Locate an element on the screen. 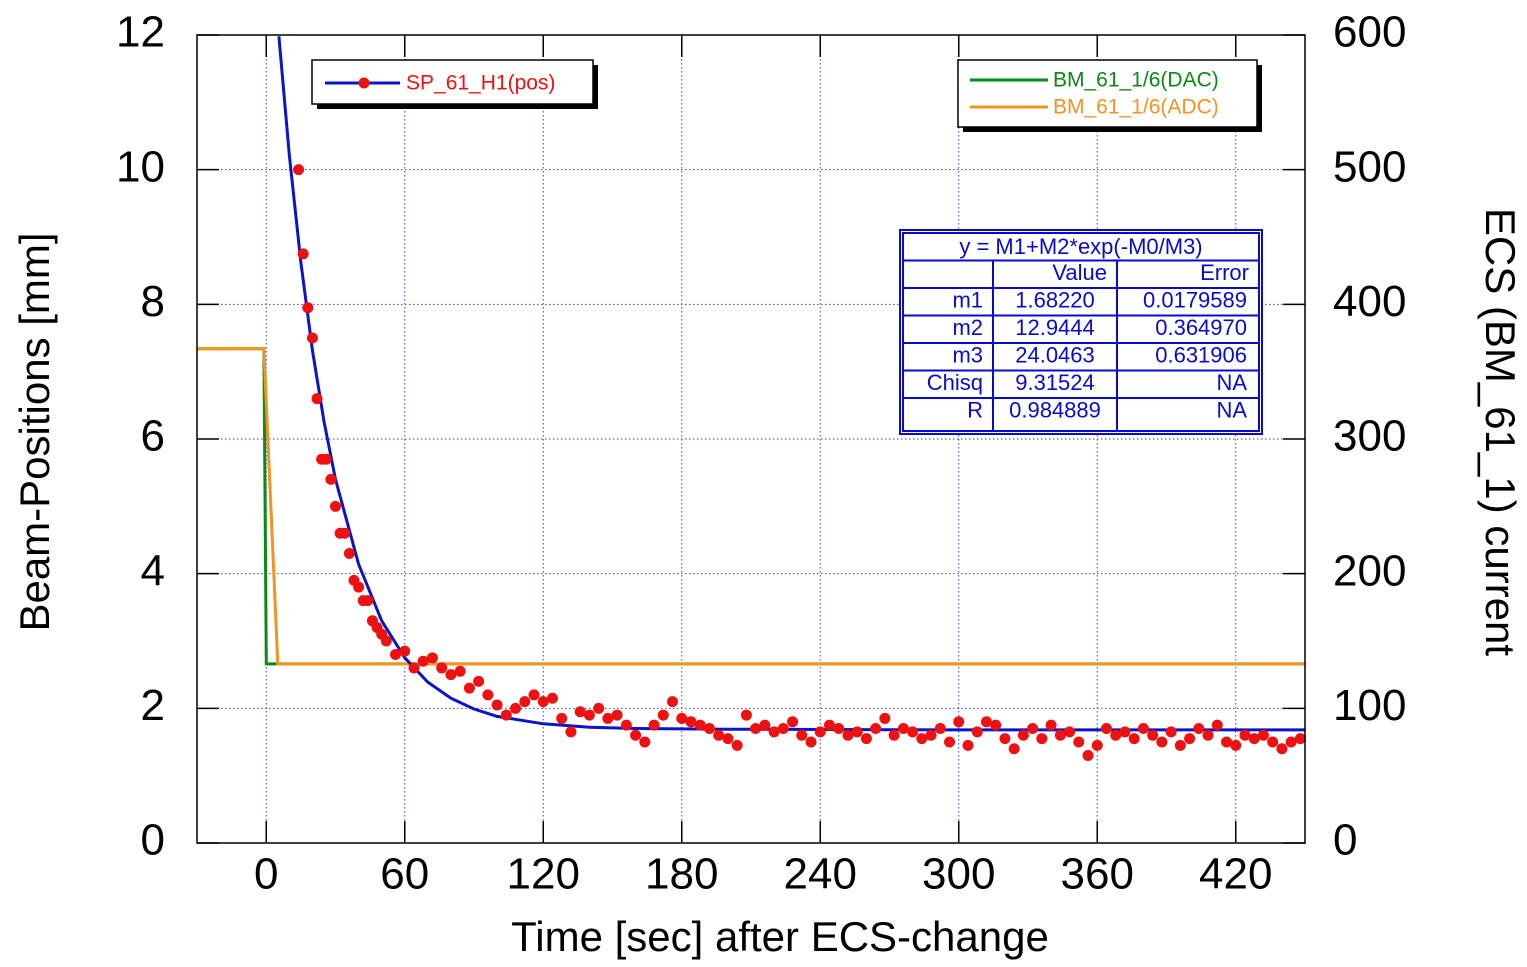 This screenshot has width=1527, height=967. x-tick-label: 60 is located at coordinates (404, 874).